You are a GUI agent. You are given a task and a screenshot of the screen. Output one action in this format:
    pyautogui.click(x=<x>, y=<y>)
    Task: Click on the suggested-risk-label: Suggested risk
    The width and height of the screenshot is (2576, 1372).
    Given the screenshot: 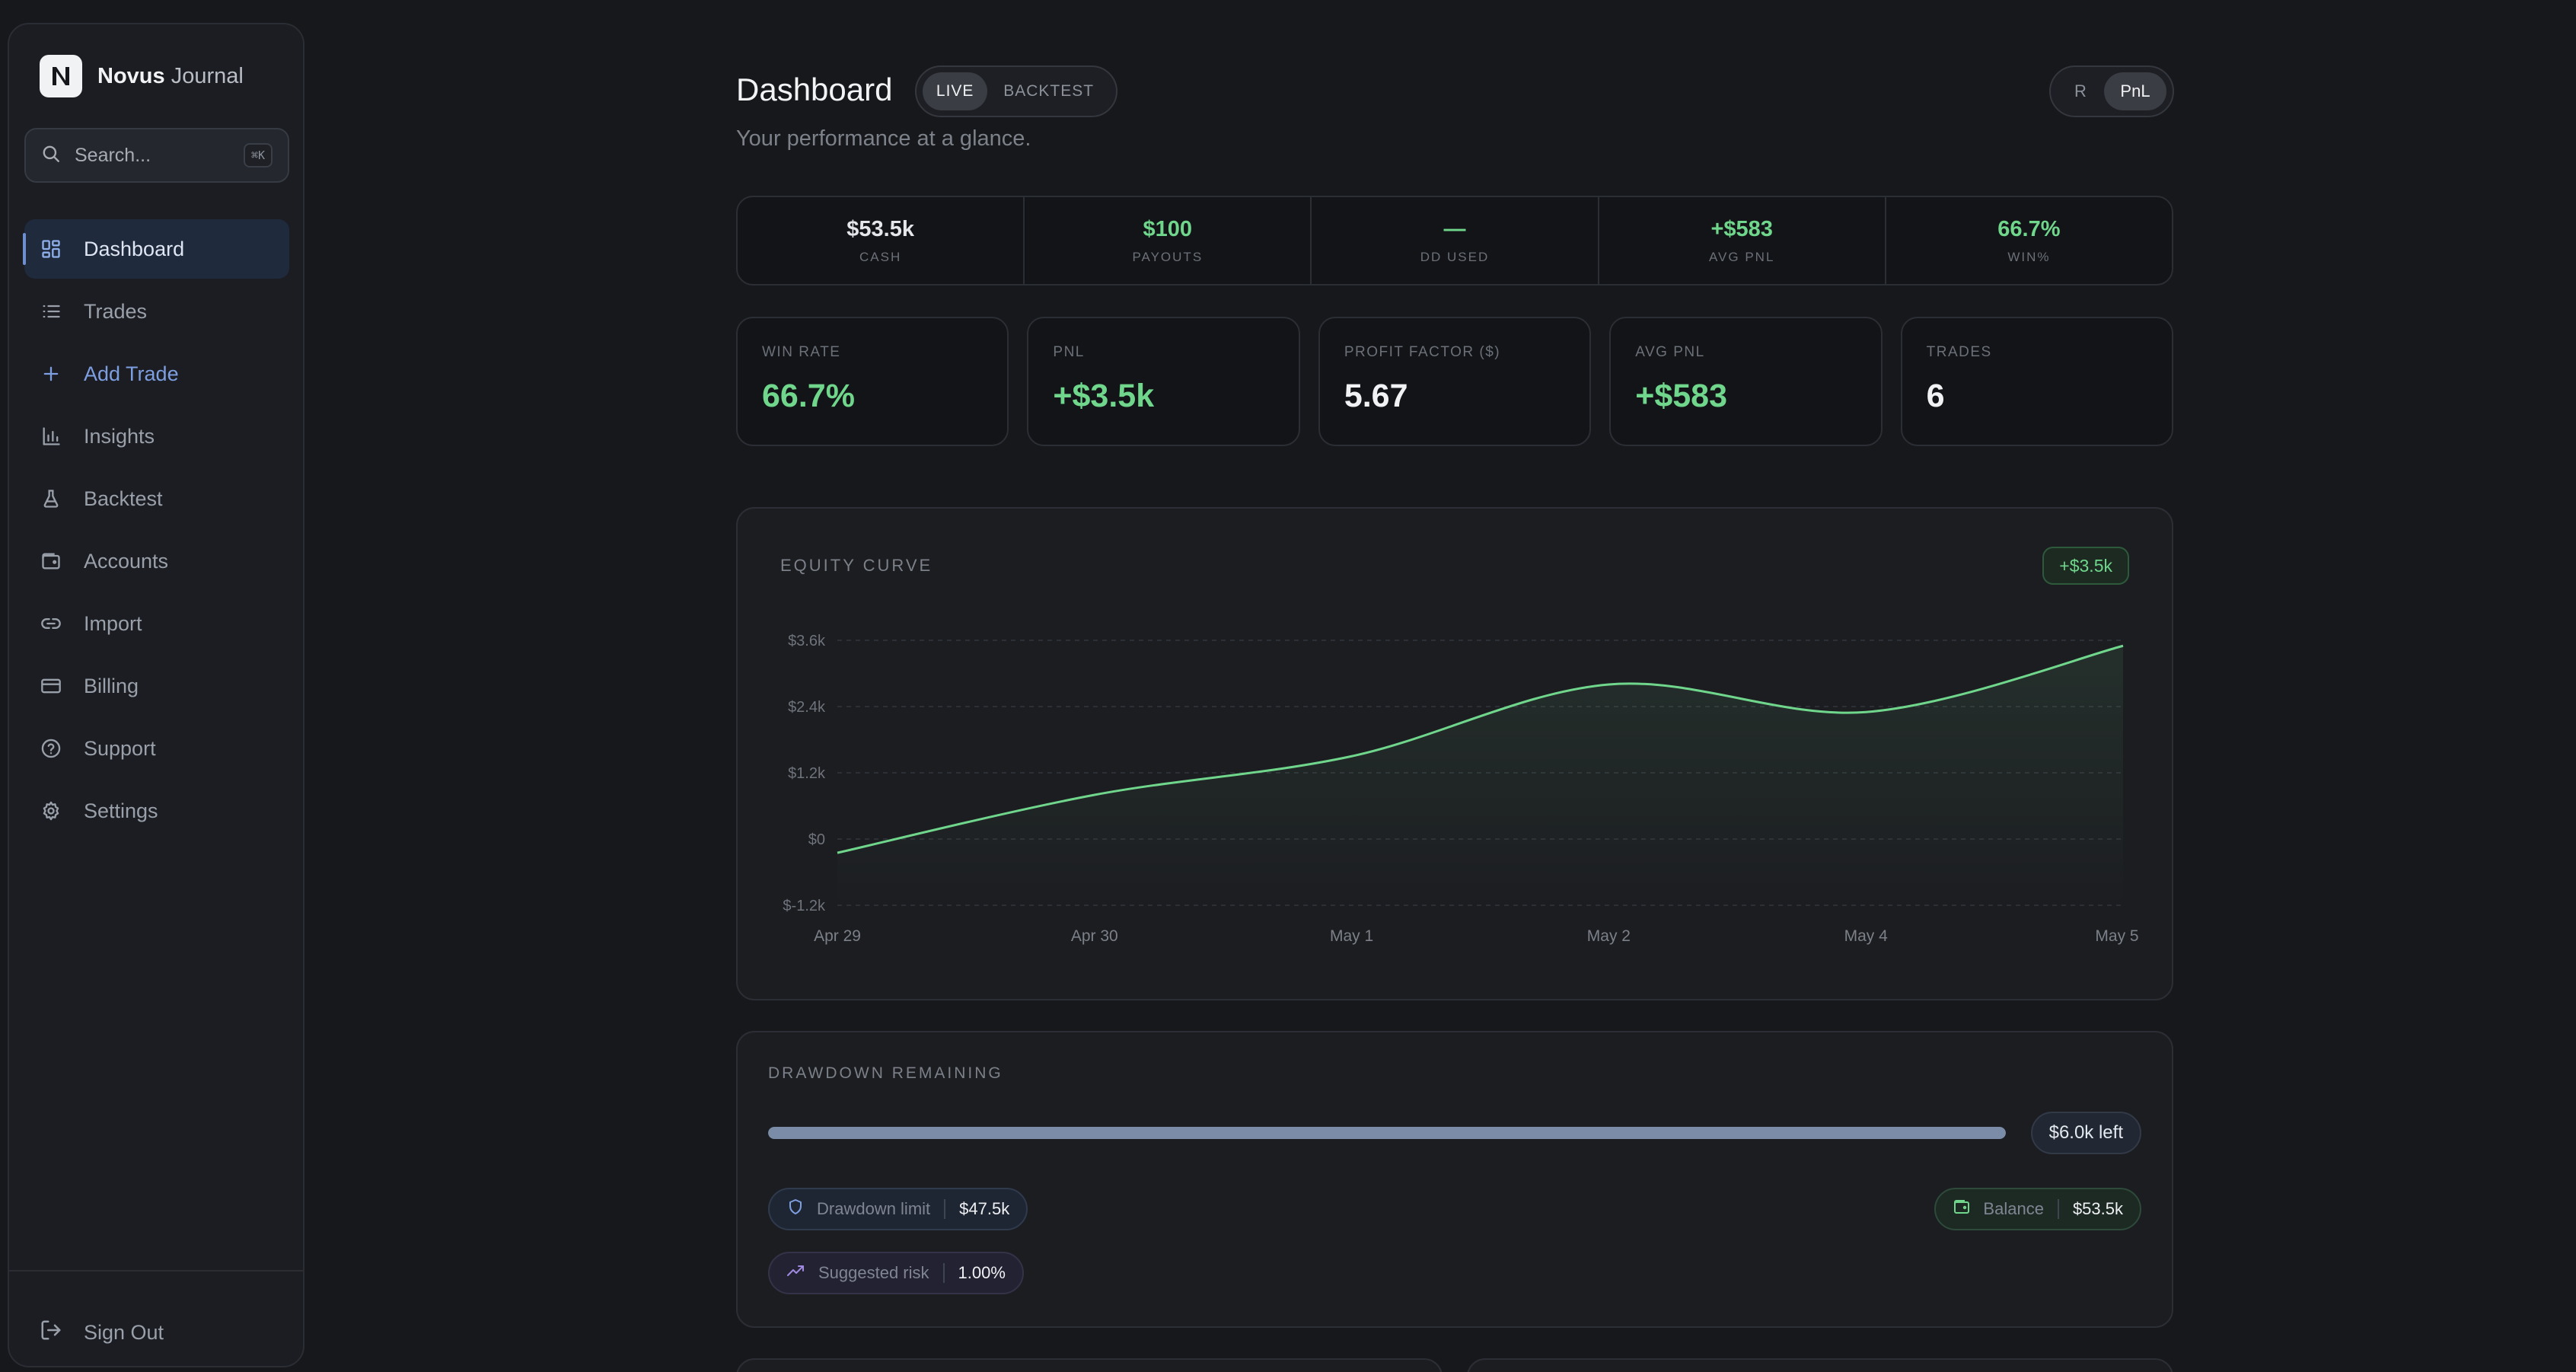 What is the action you would take?
    pyautogui.click(x=873, y=1272)
    